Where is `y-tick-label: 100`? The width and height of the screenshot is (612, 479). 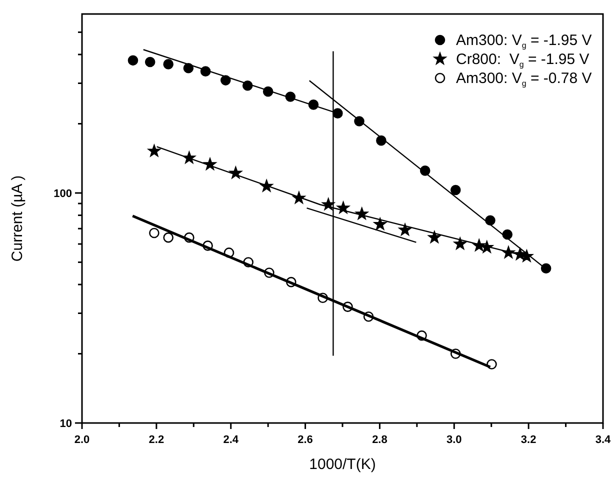
y-tick-label: 100 is located at coordinates (63, 194).